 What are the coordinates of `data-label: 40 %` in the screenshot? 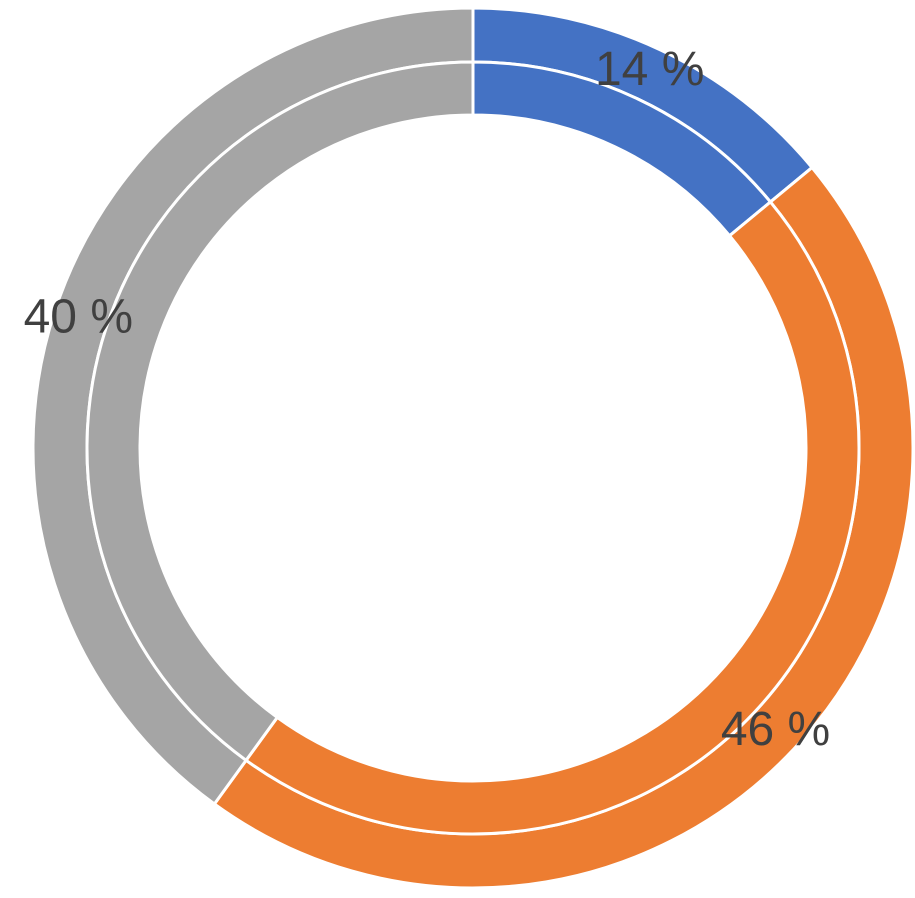 It's located at (78, 316).